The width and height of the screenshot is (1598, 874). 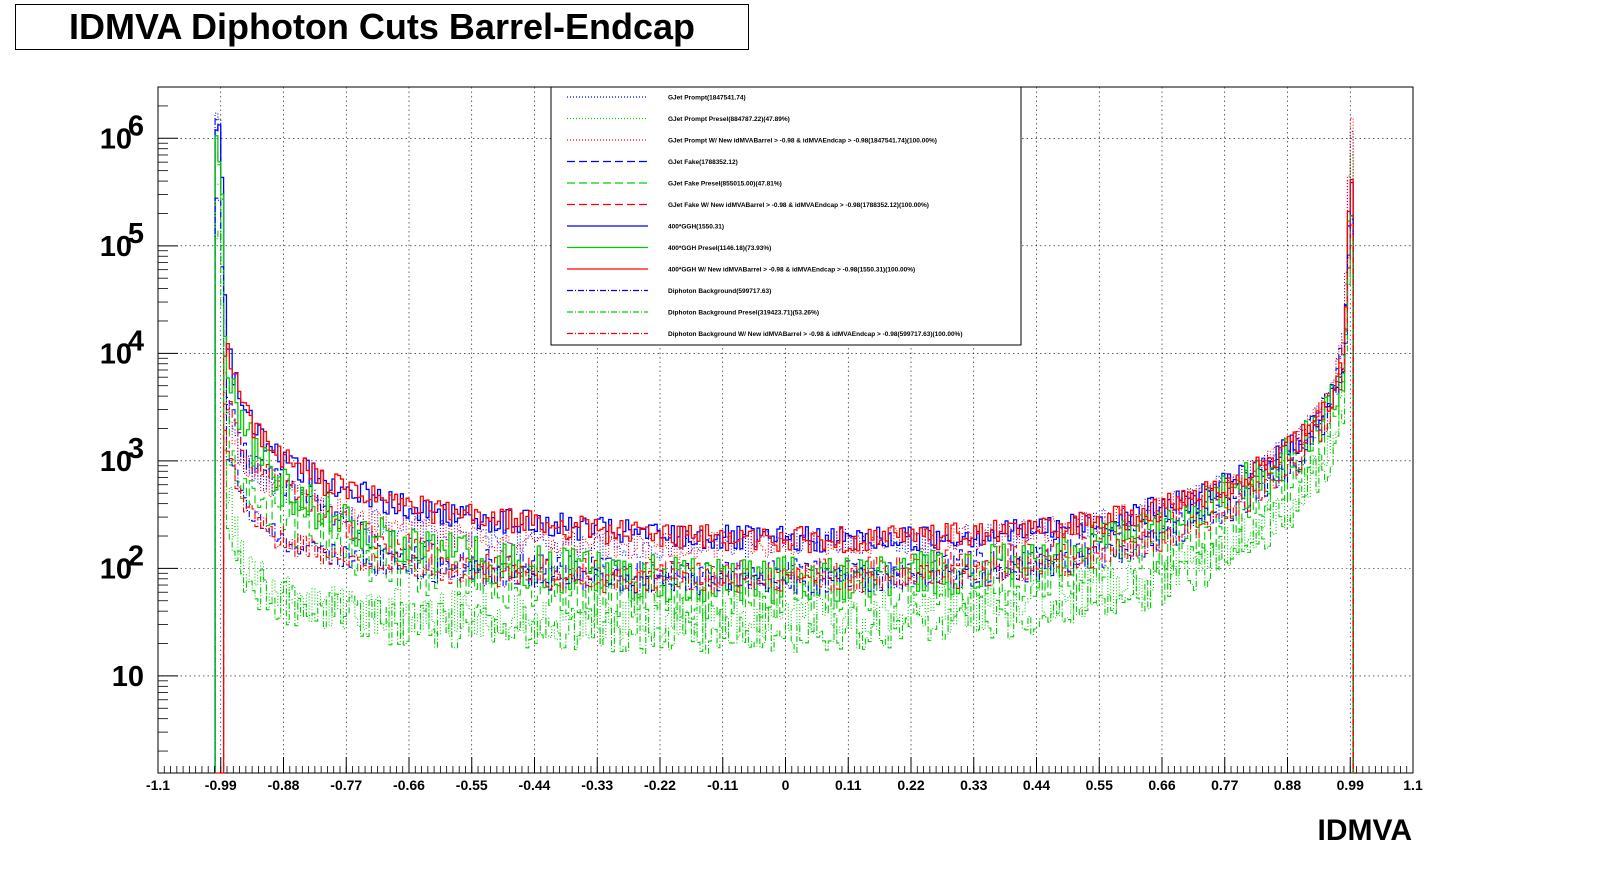 I want to click on x-tick-label: 0.66, so click(x=1161, y=785).